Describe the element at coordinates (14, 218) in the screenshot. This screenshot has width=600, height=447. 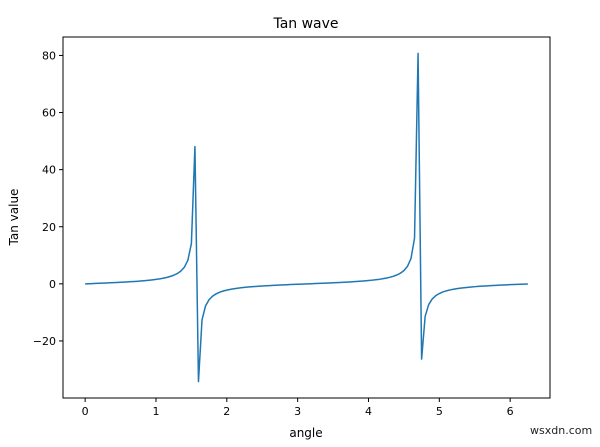
I see `y-axis-label: Tan value` at that location.